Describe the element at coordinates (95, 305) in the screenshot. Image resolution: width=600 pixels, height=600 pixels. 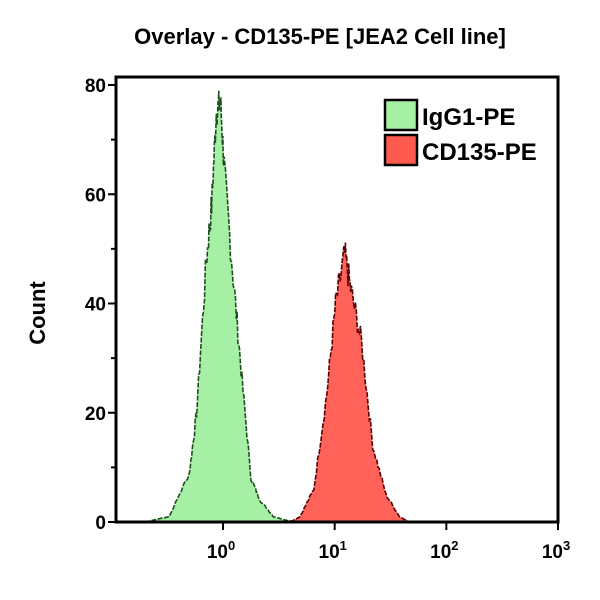
I see `y-tick-label: 40` at that location.